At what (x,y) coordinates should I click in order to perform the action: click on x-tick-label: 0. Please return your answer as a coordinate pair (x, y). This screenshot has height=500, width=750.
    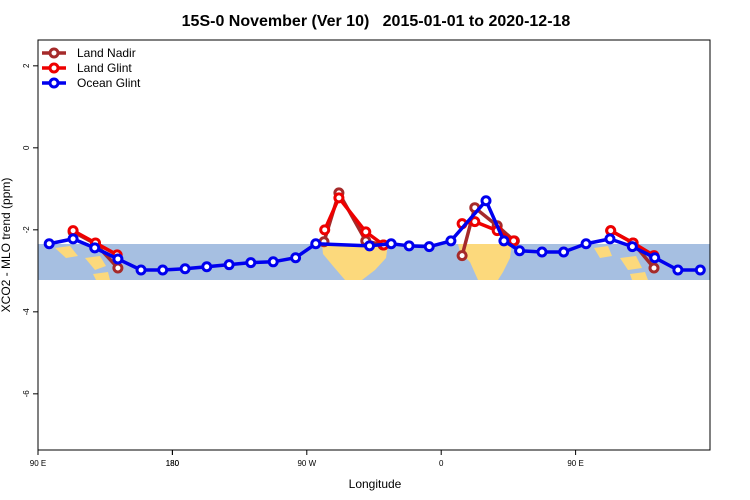
    Looking at the image, I should click on (441, 463).